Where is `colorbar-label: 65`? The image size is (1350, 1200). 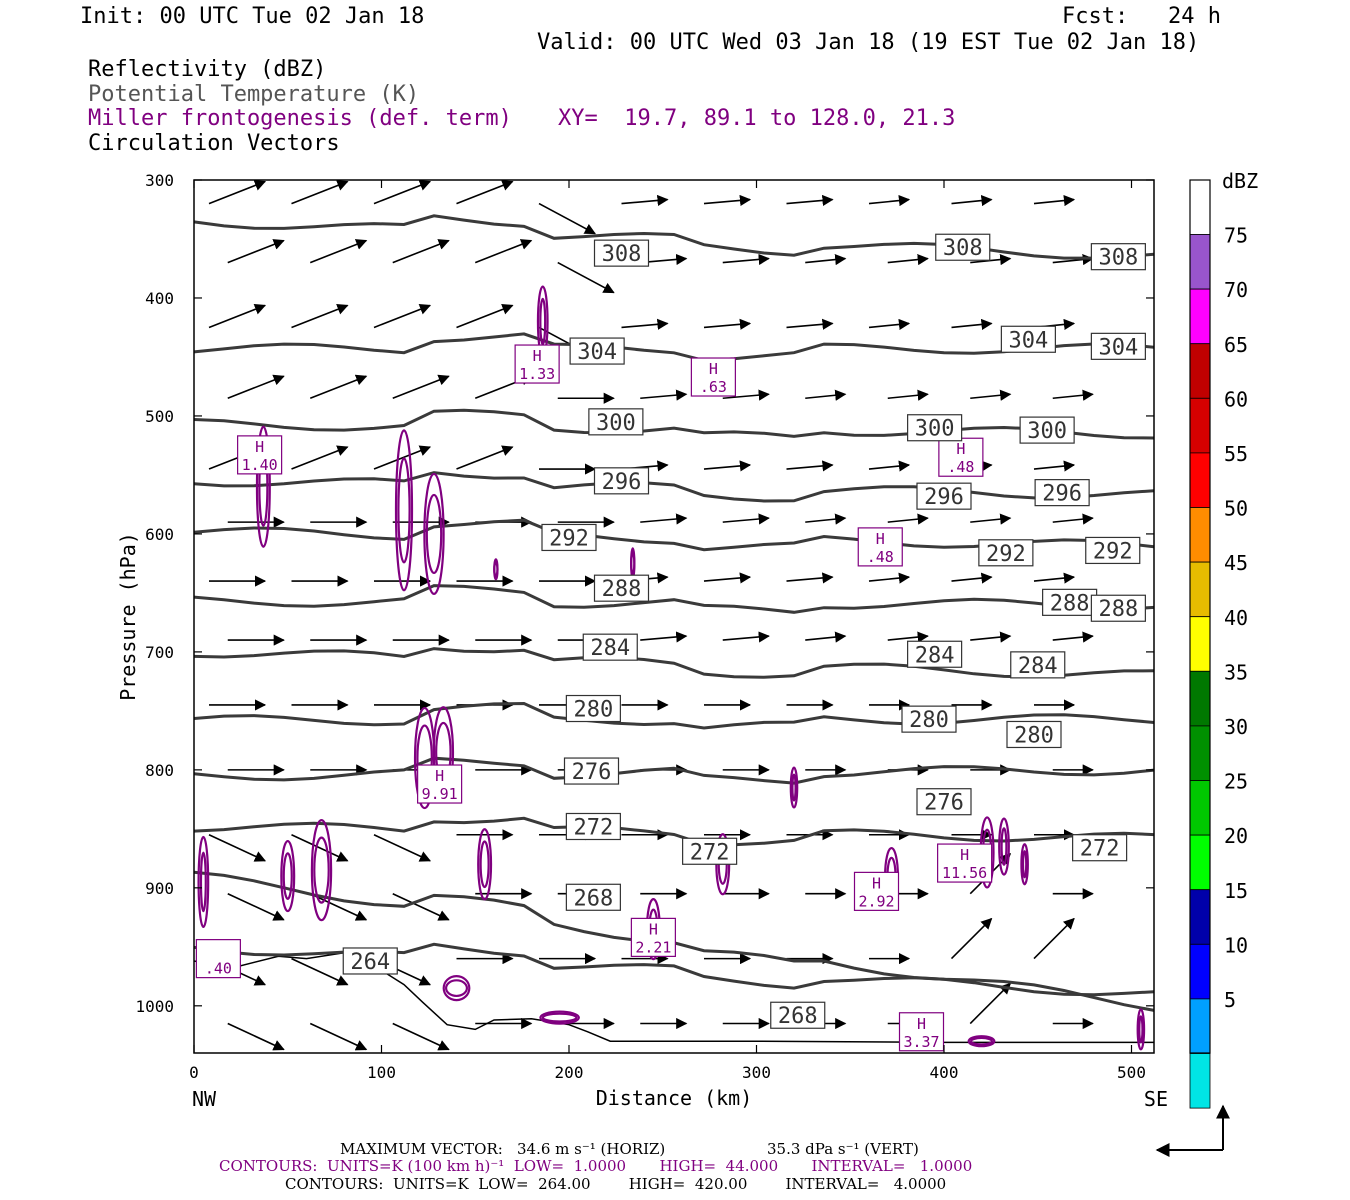
colorbar-label: 65 is located at coordinates (1236, 345).